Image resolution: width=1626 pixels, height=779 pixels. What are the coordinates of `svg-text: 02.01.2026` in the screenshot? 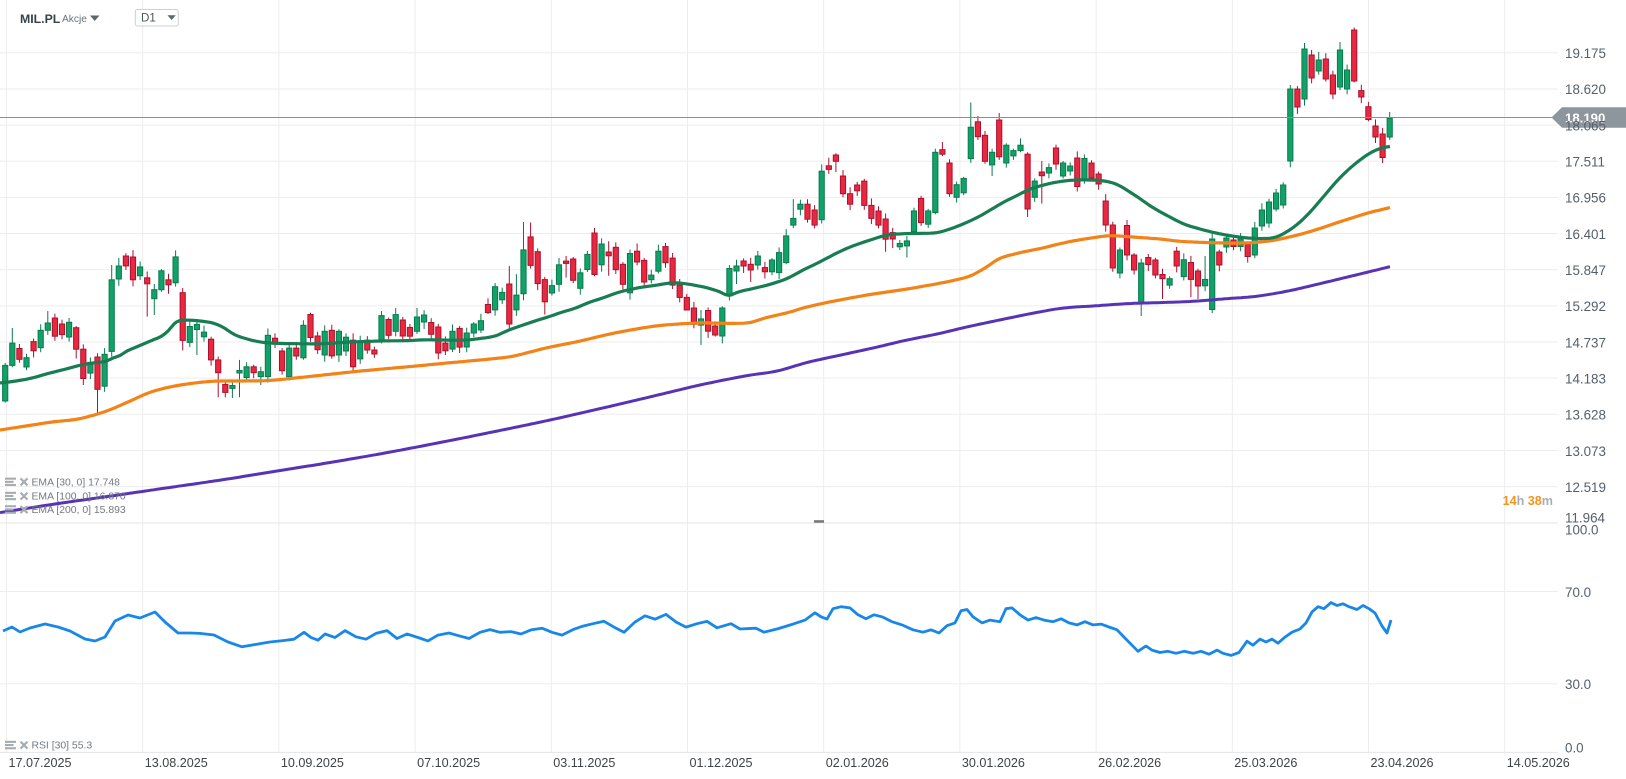 It's located at (857, 763).